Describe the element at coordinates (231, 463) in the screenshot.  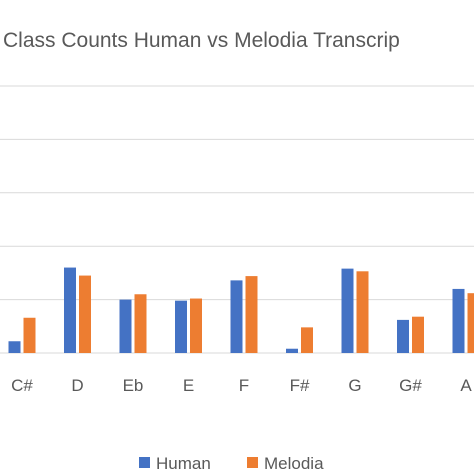
I see `legend: Human Melodia` at that location.